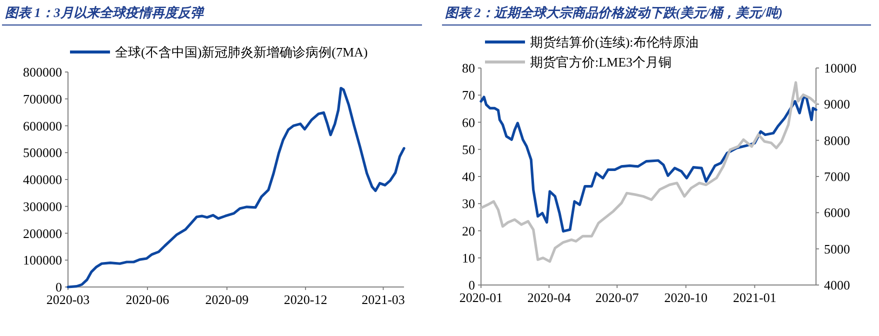 The image size is (879, 336). I want to click on y-tick-label: 10, so click(468, 258).